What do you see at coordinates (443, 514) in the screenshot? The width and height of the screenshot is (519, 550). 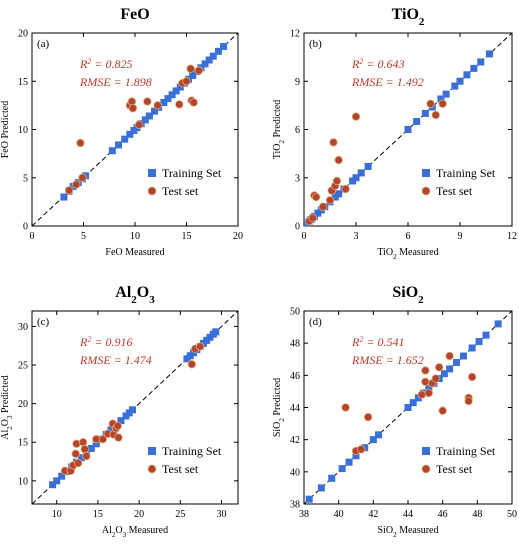 I see `x-tick-label: 46` at bounding box center [443, 514].